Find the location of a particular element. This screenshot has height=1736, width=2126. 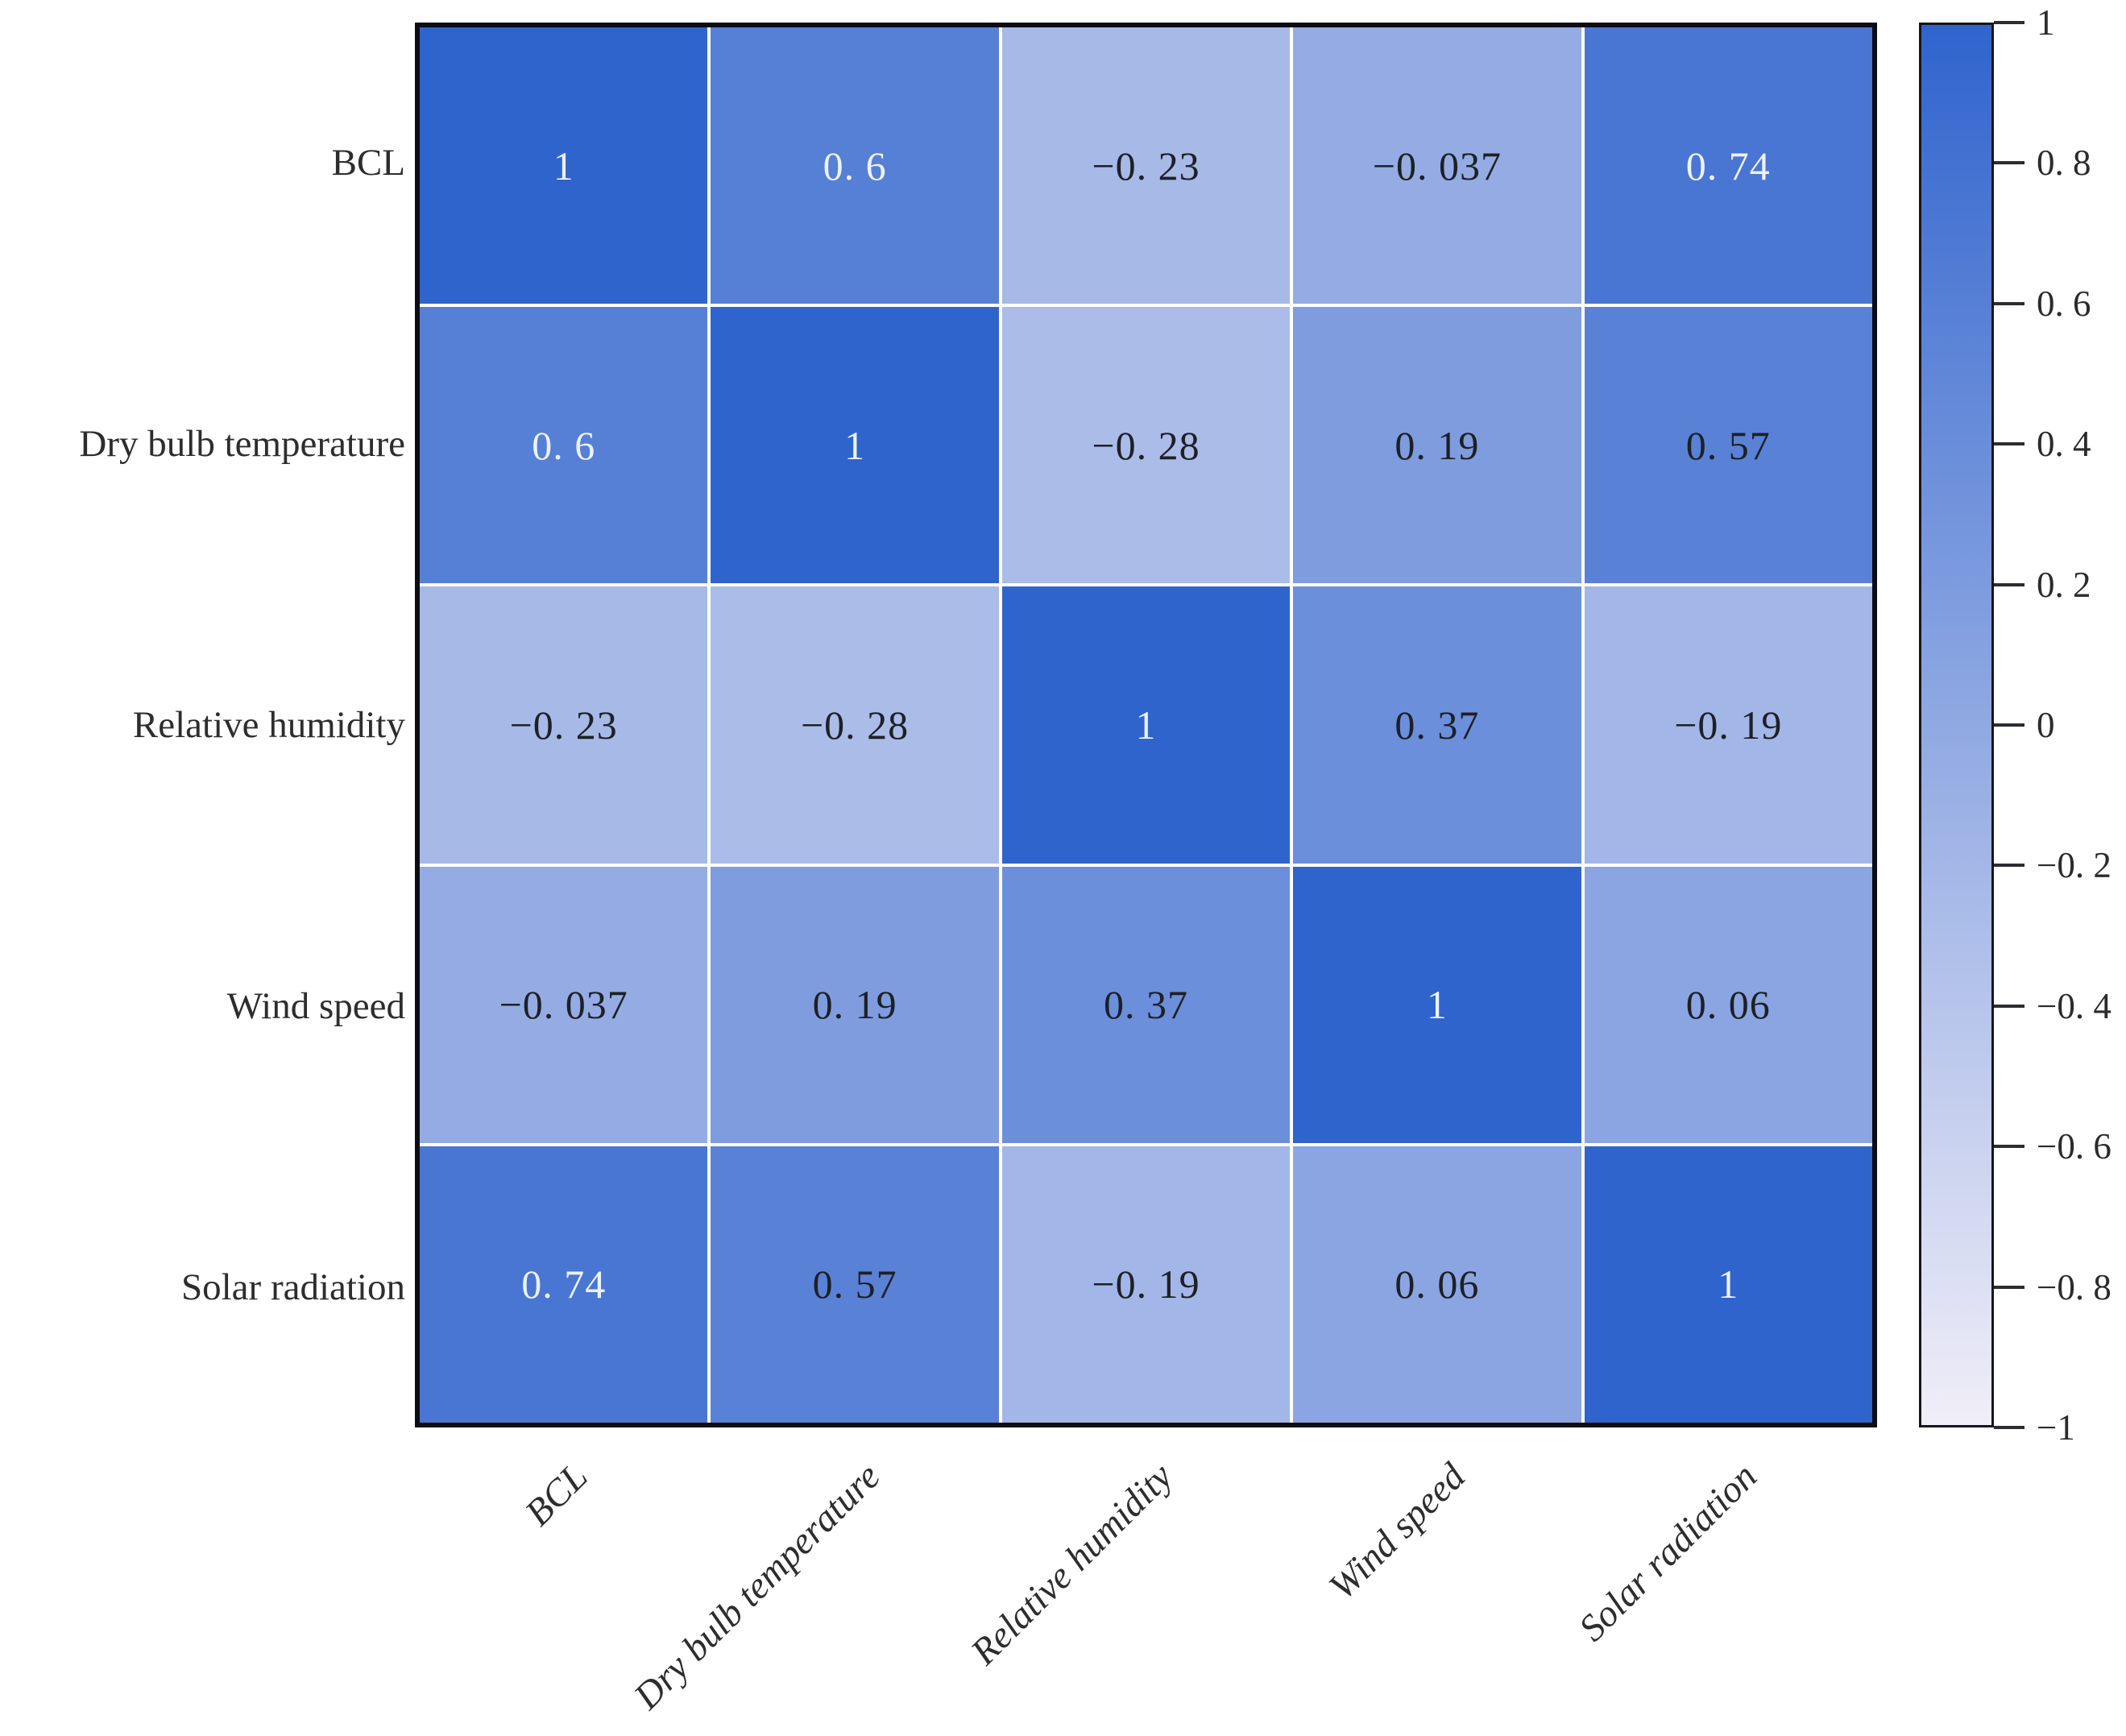

x-axis-label: Relative humidity is located at coordinates (1072, 1564).